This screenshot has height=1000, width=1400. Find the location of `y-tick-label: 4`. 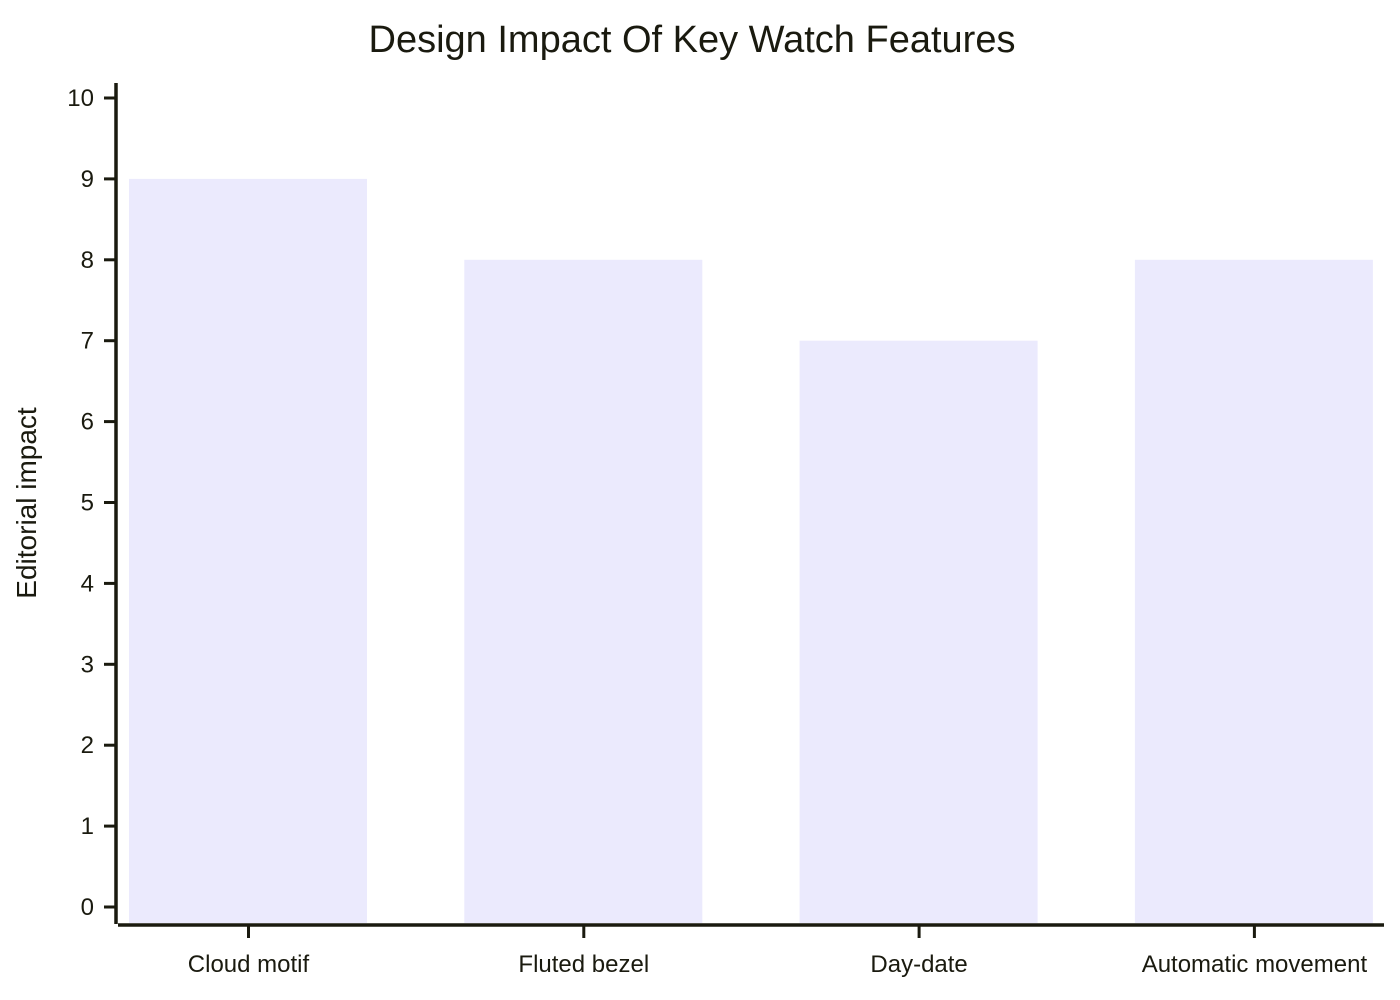

y-tick-label: 4 is located at coordinates (87, 583).